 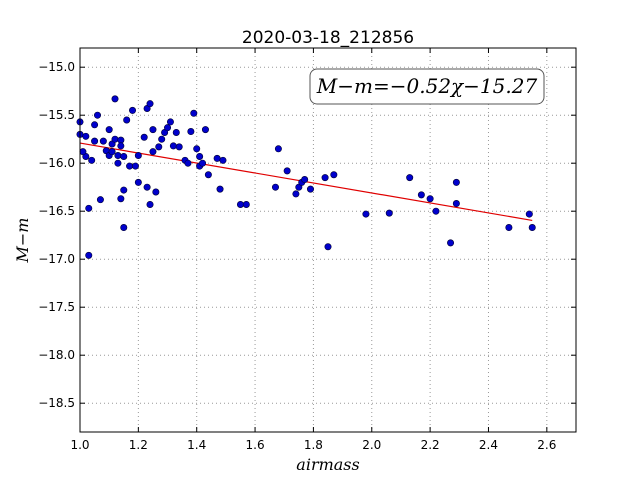 What do you see at coordinates (196, 445) in the screenshot?
I see `x-tick-label: 1.4` at bounding box center [196, 445].